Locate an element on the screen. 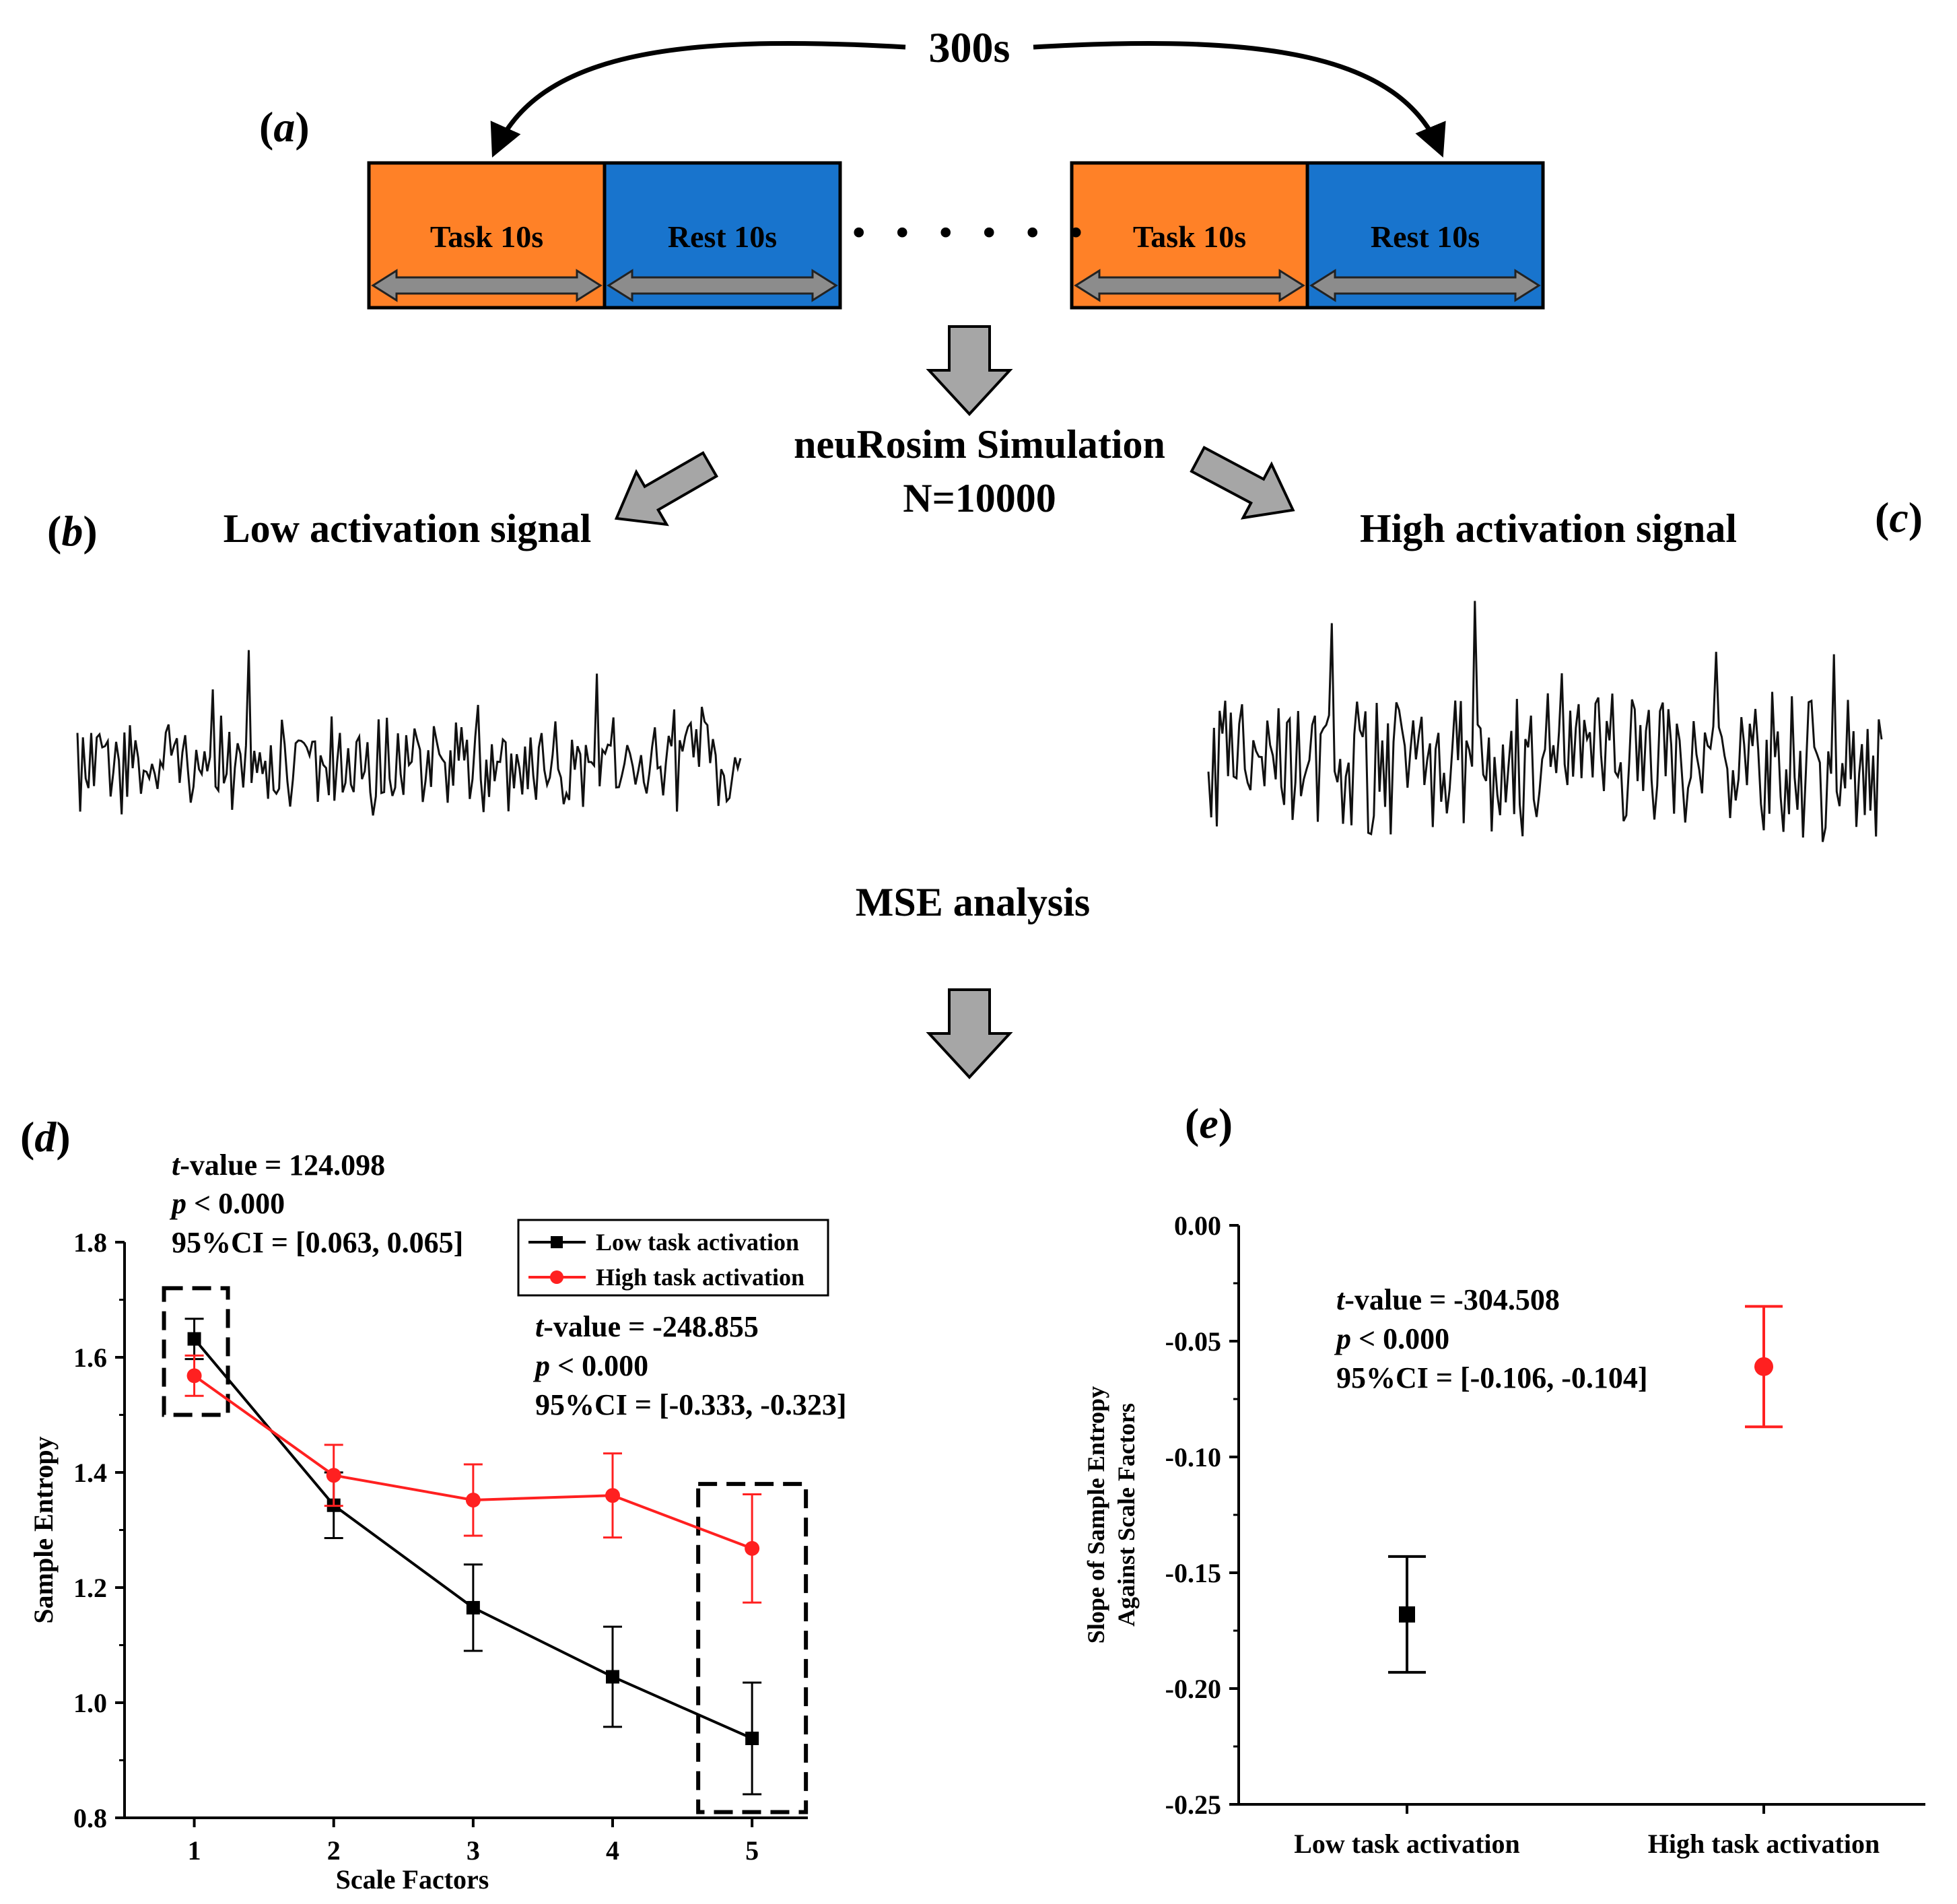 This screenshot has height=1904, width=1957. y-tick-label-d: 0.8 is located at coordinates (90, 1818).